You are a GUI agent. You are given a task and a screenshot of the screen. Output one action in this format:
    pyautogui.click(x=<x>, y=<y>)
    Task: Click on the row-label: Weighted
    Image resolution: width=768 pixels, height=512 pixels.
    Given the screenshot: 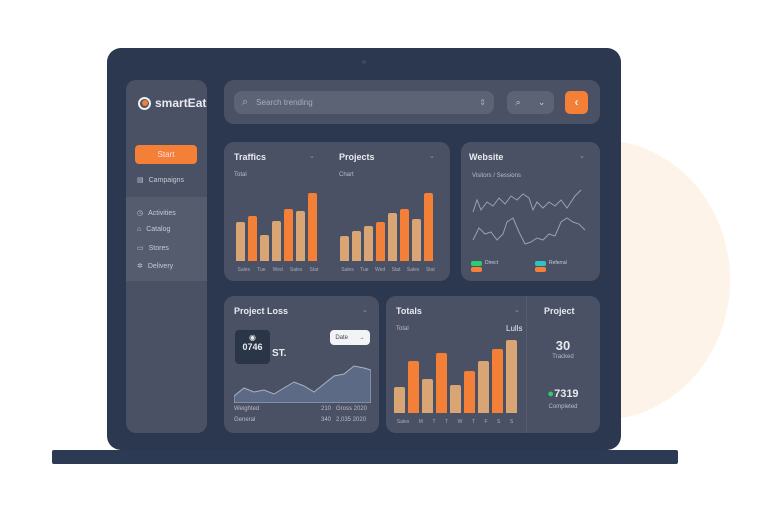 What is the action you would take?
    pyautogui.click(x=247, y=409)
    